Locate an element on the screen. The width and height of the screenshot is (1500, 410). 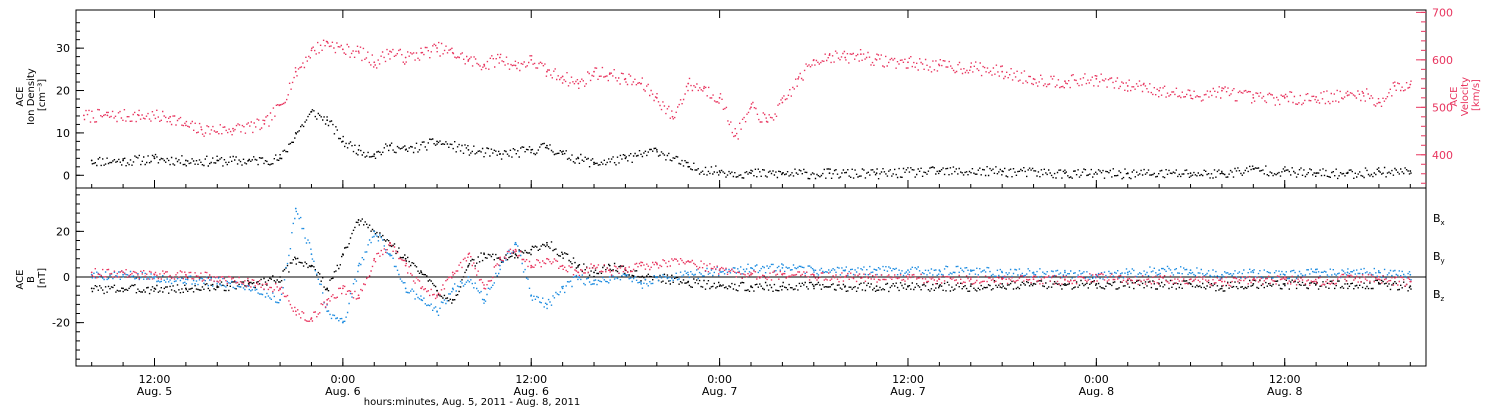
x-tick-time-5: 0:00 is located at coordinates (1096, 379).